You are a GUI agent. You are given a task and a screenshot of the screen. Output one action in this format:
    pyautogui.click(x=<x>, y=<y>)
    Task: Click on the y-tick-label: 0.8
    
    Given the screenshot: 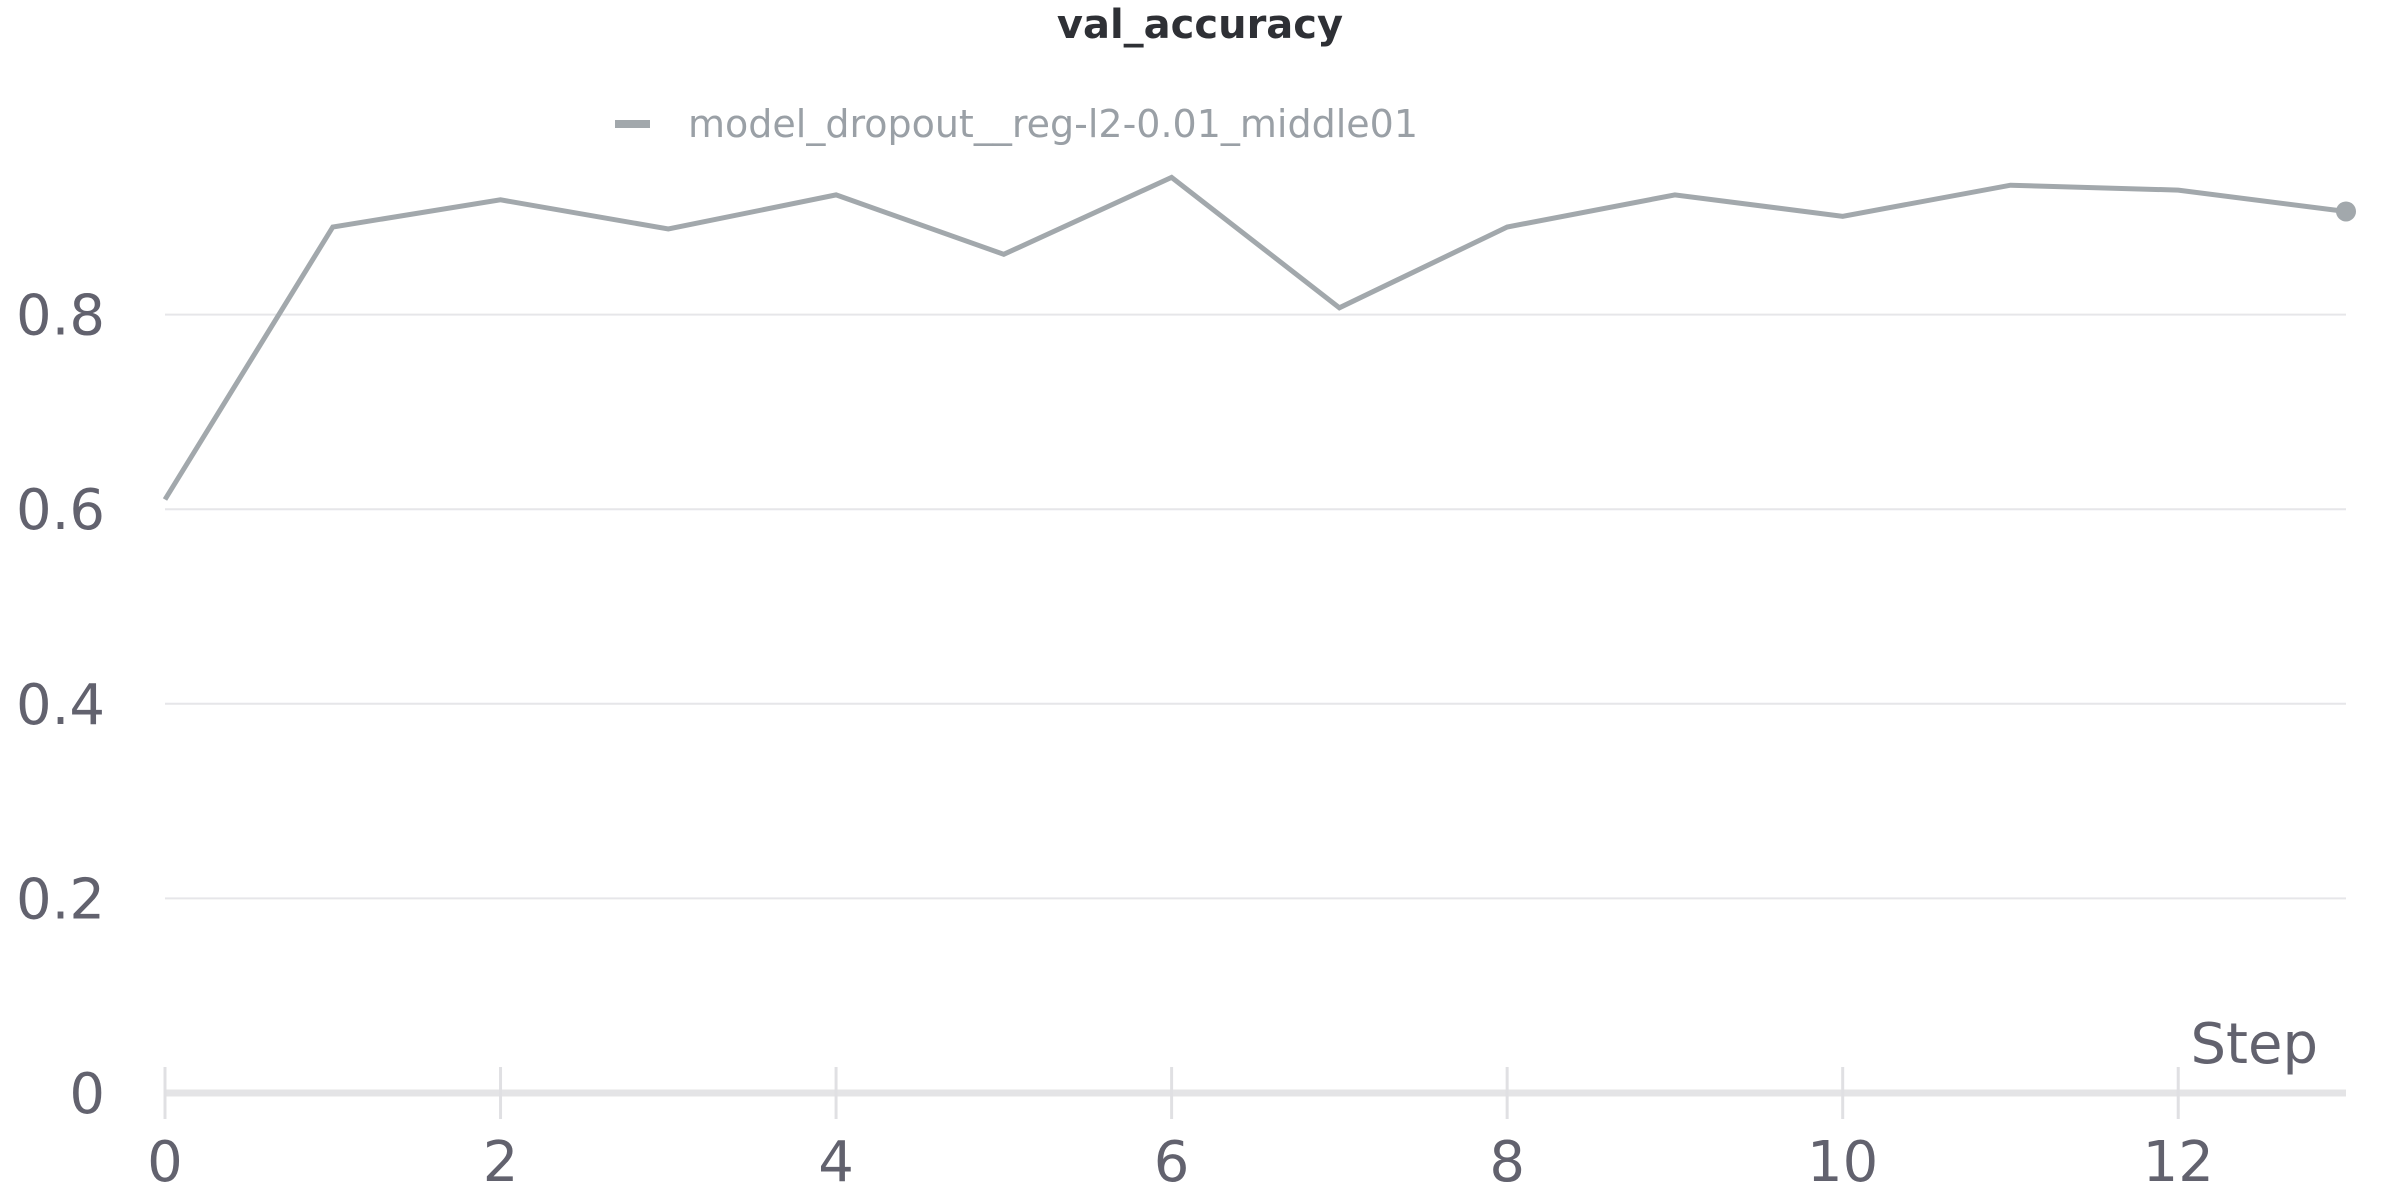 What is the action you would take?
    pyautogui.click(x=60, y=316)
    